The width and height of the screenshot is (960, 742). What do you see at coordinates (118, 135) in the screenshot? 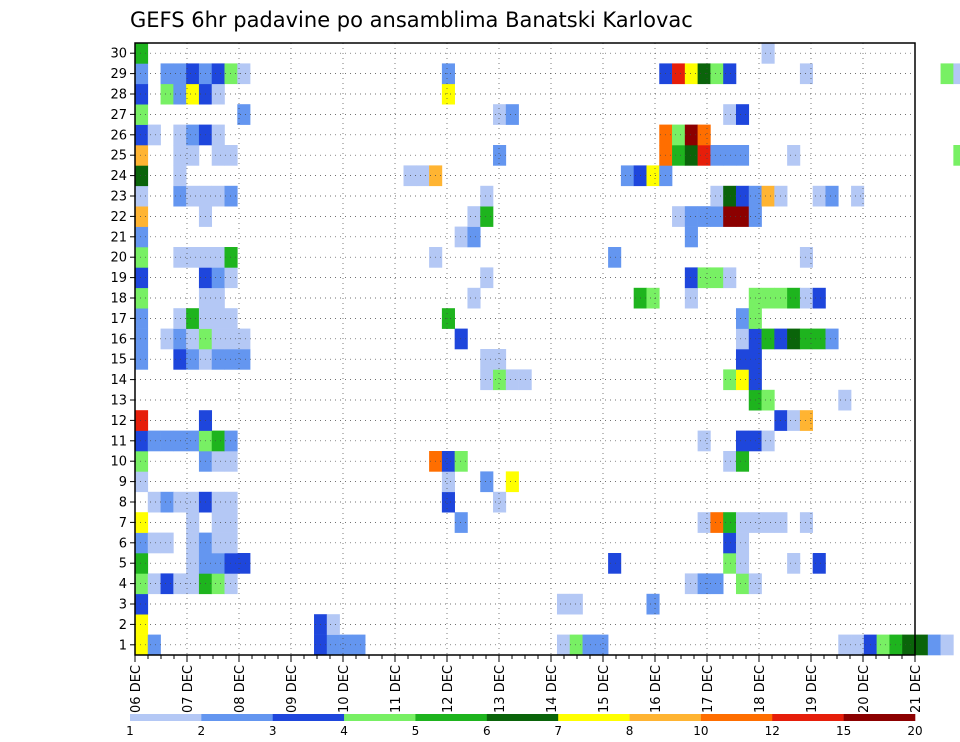
I see `y-tick-label: 26` at bounding box center [118, 135].